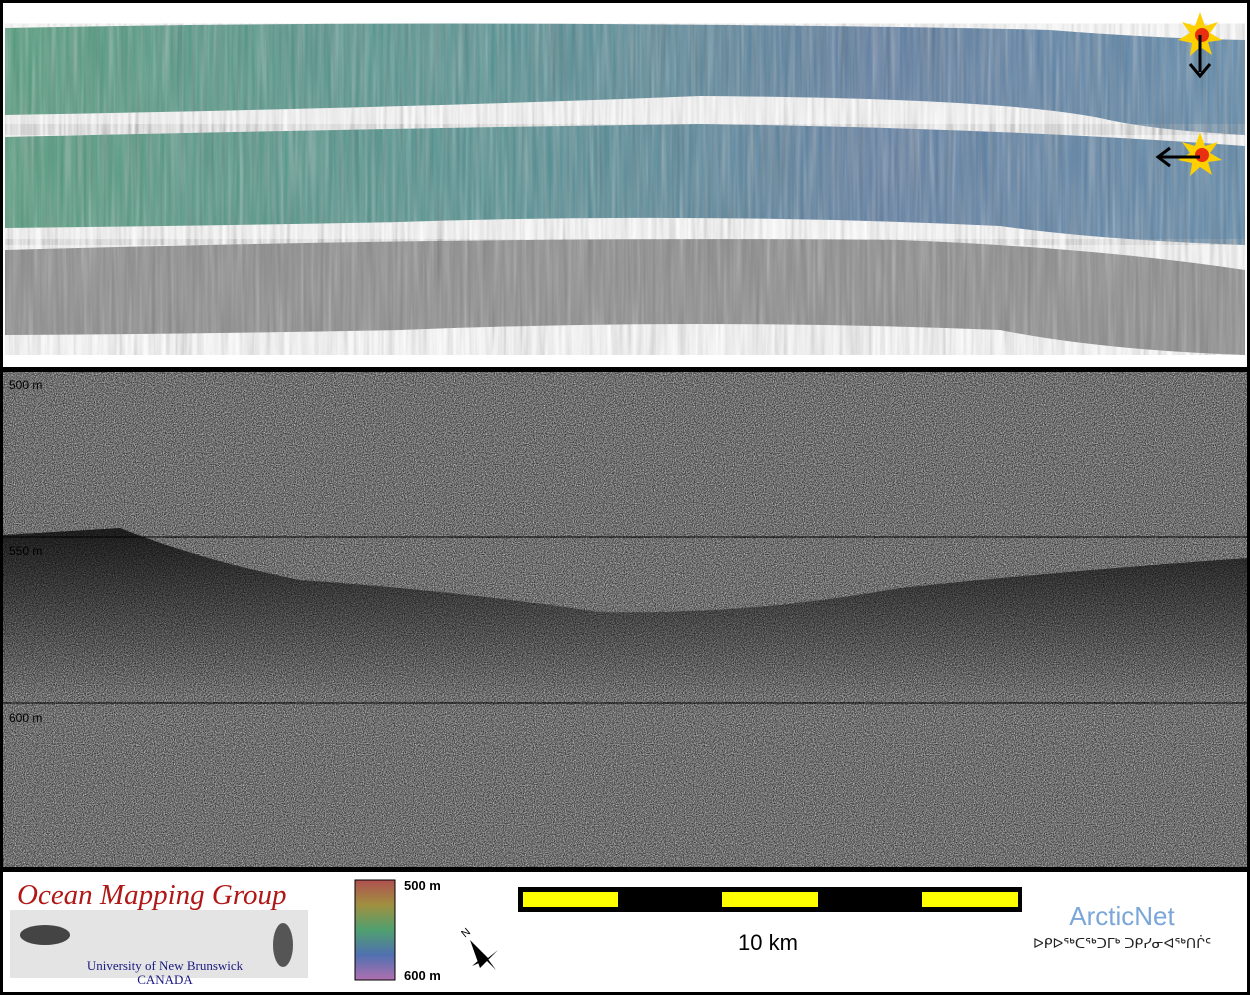 The image size is (1250, 995). I want to click on colorbar-label: 500 m, so click(422, 885).